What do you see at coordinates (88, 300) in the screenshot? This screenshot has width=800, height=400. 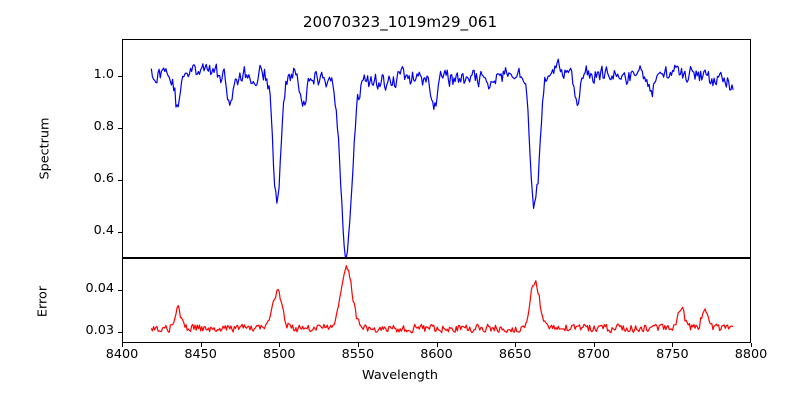 I see `error-ytick-labels: 0.03 0.04` at bounding box center [88, 300].